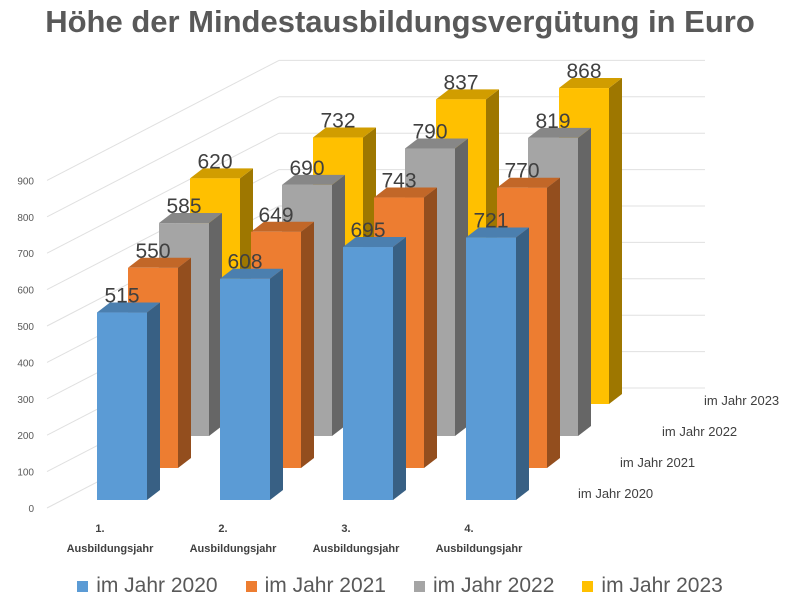 The width and height of the screenshot is (800, 604). What do you see at coordinates (25, 291) in the screenshot?
I see `y-tick-label: 600` at bounding box center [25, 291].